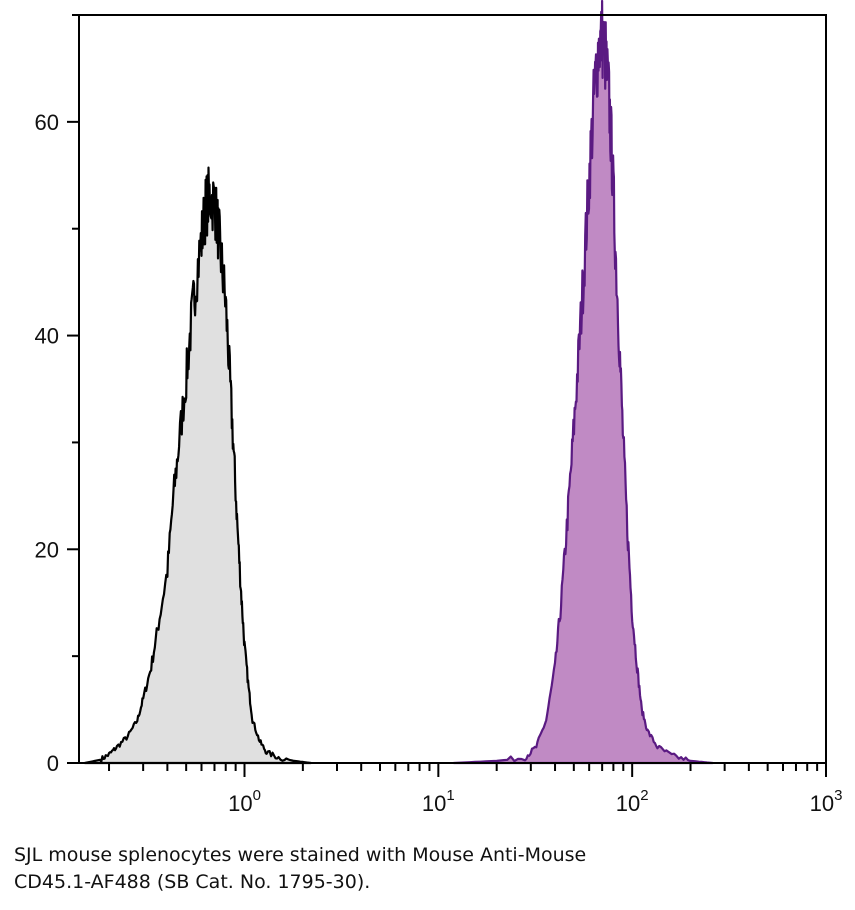 The width and height of the screenshot is (855, 910). I want to click on y-tick-label: 0, so click(53, 763).